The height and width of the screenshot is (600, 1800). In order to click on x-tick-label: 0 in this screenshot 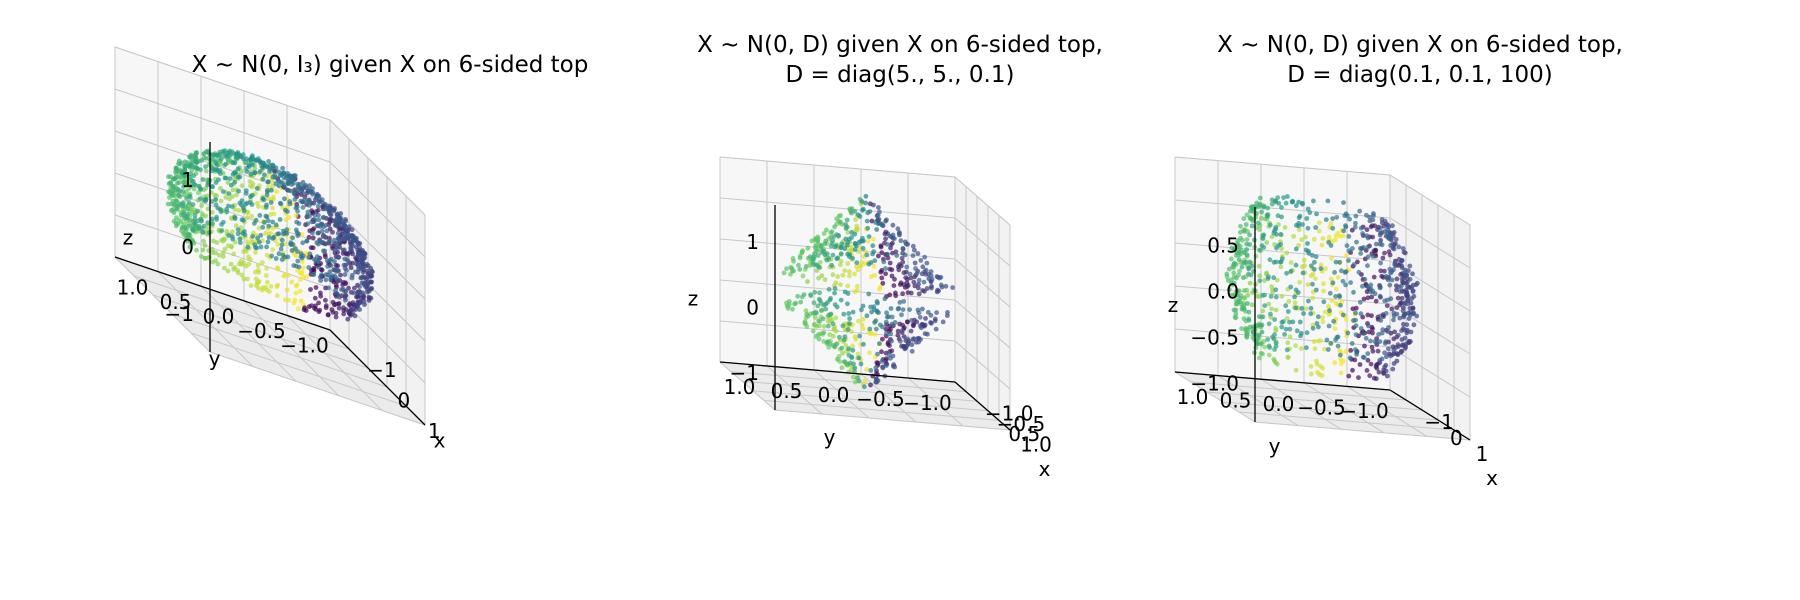, I will do `click(404, 401)`.